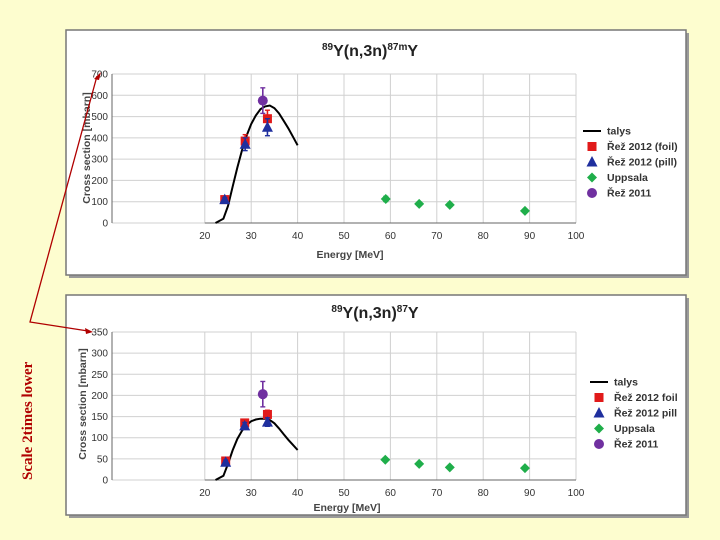 The width and height of the screenshot is (720, 540). I want to click on annotation-line, so click(63, 203).